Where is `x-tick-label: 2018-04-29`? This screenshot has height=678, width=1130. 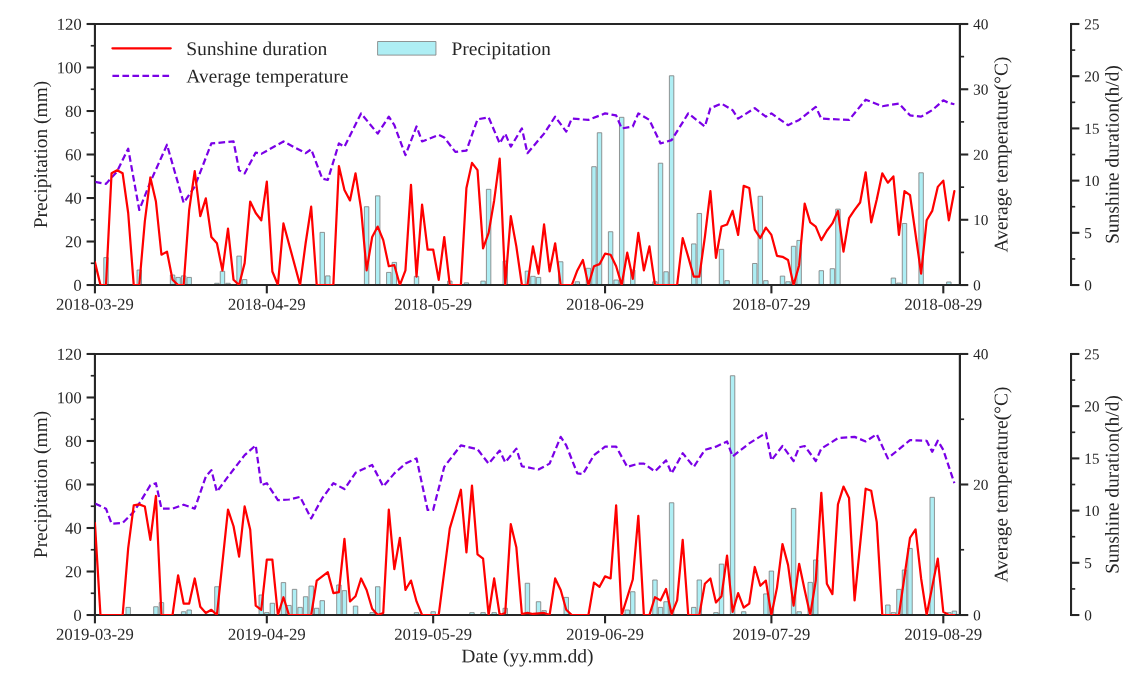
x-tick-label: 2018-04-29 is located at coordinates (267, 304).